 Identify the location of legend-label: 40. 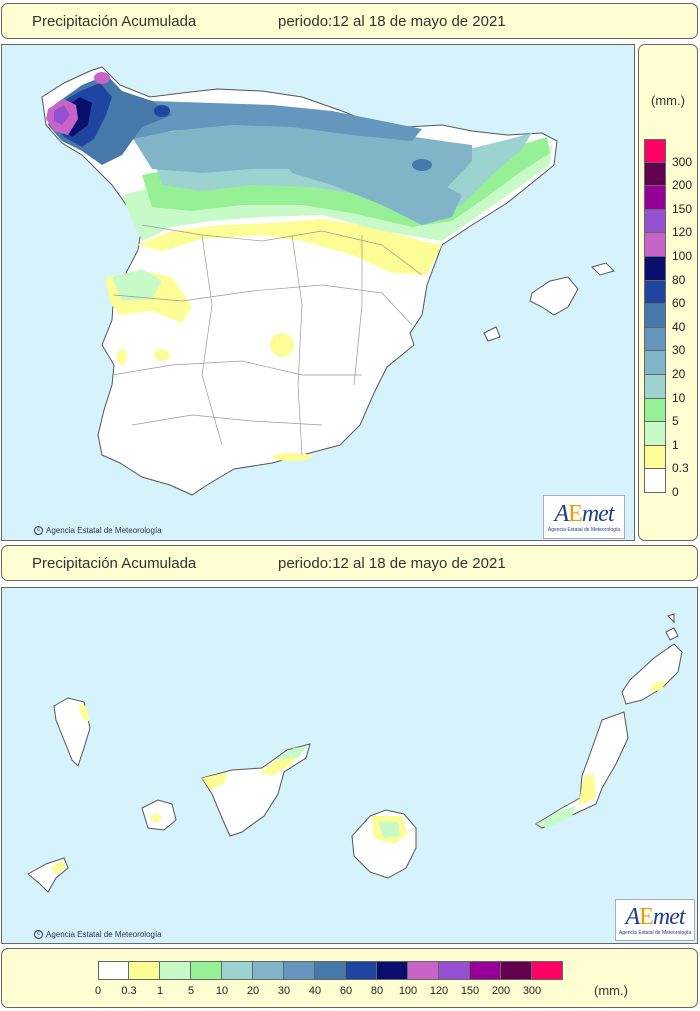
(315, 991).